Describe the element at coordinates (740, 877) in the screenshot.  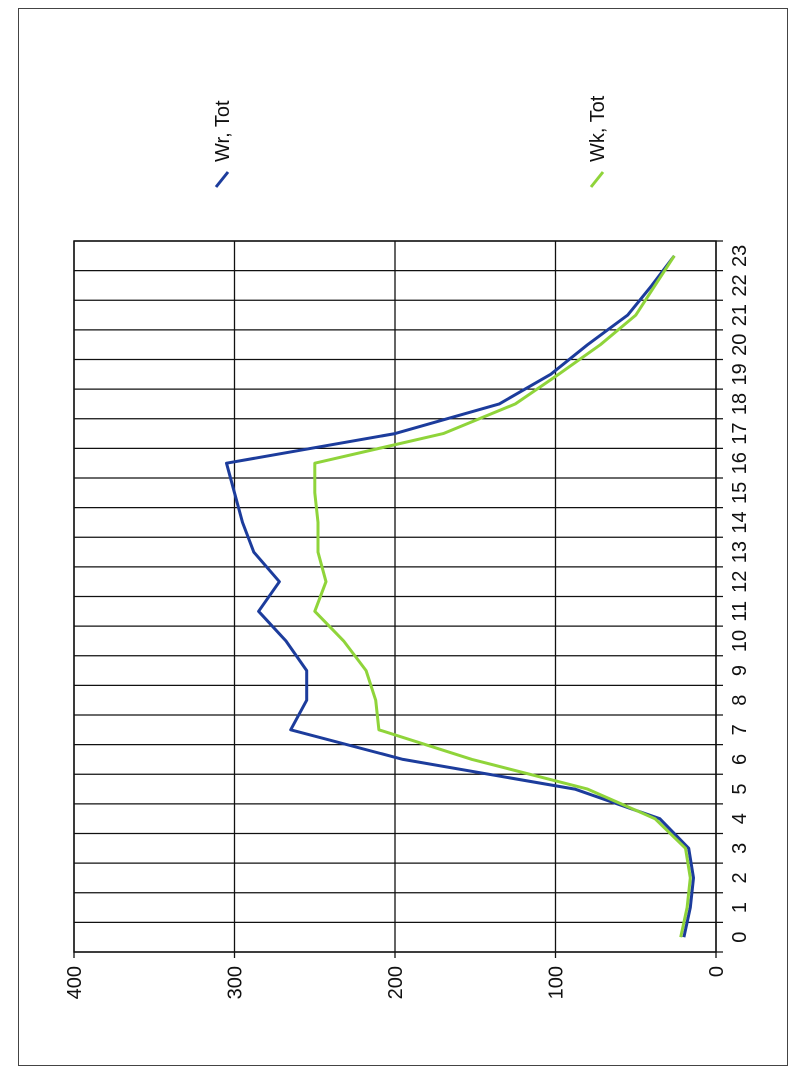
I see `category-tick-label: 2` at that location.